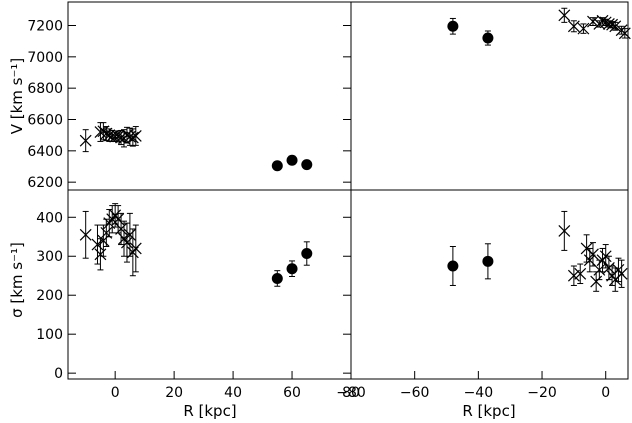  I want to click on x-tick-label: −80, so click(351, 393).